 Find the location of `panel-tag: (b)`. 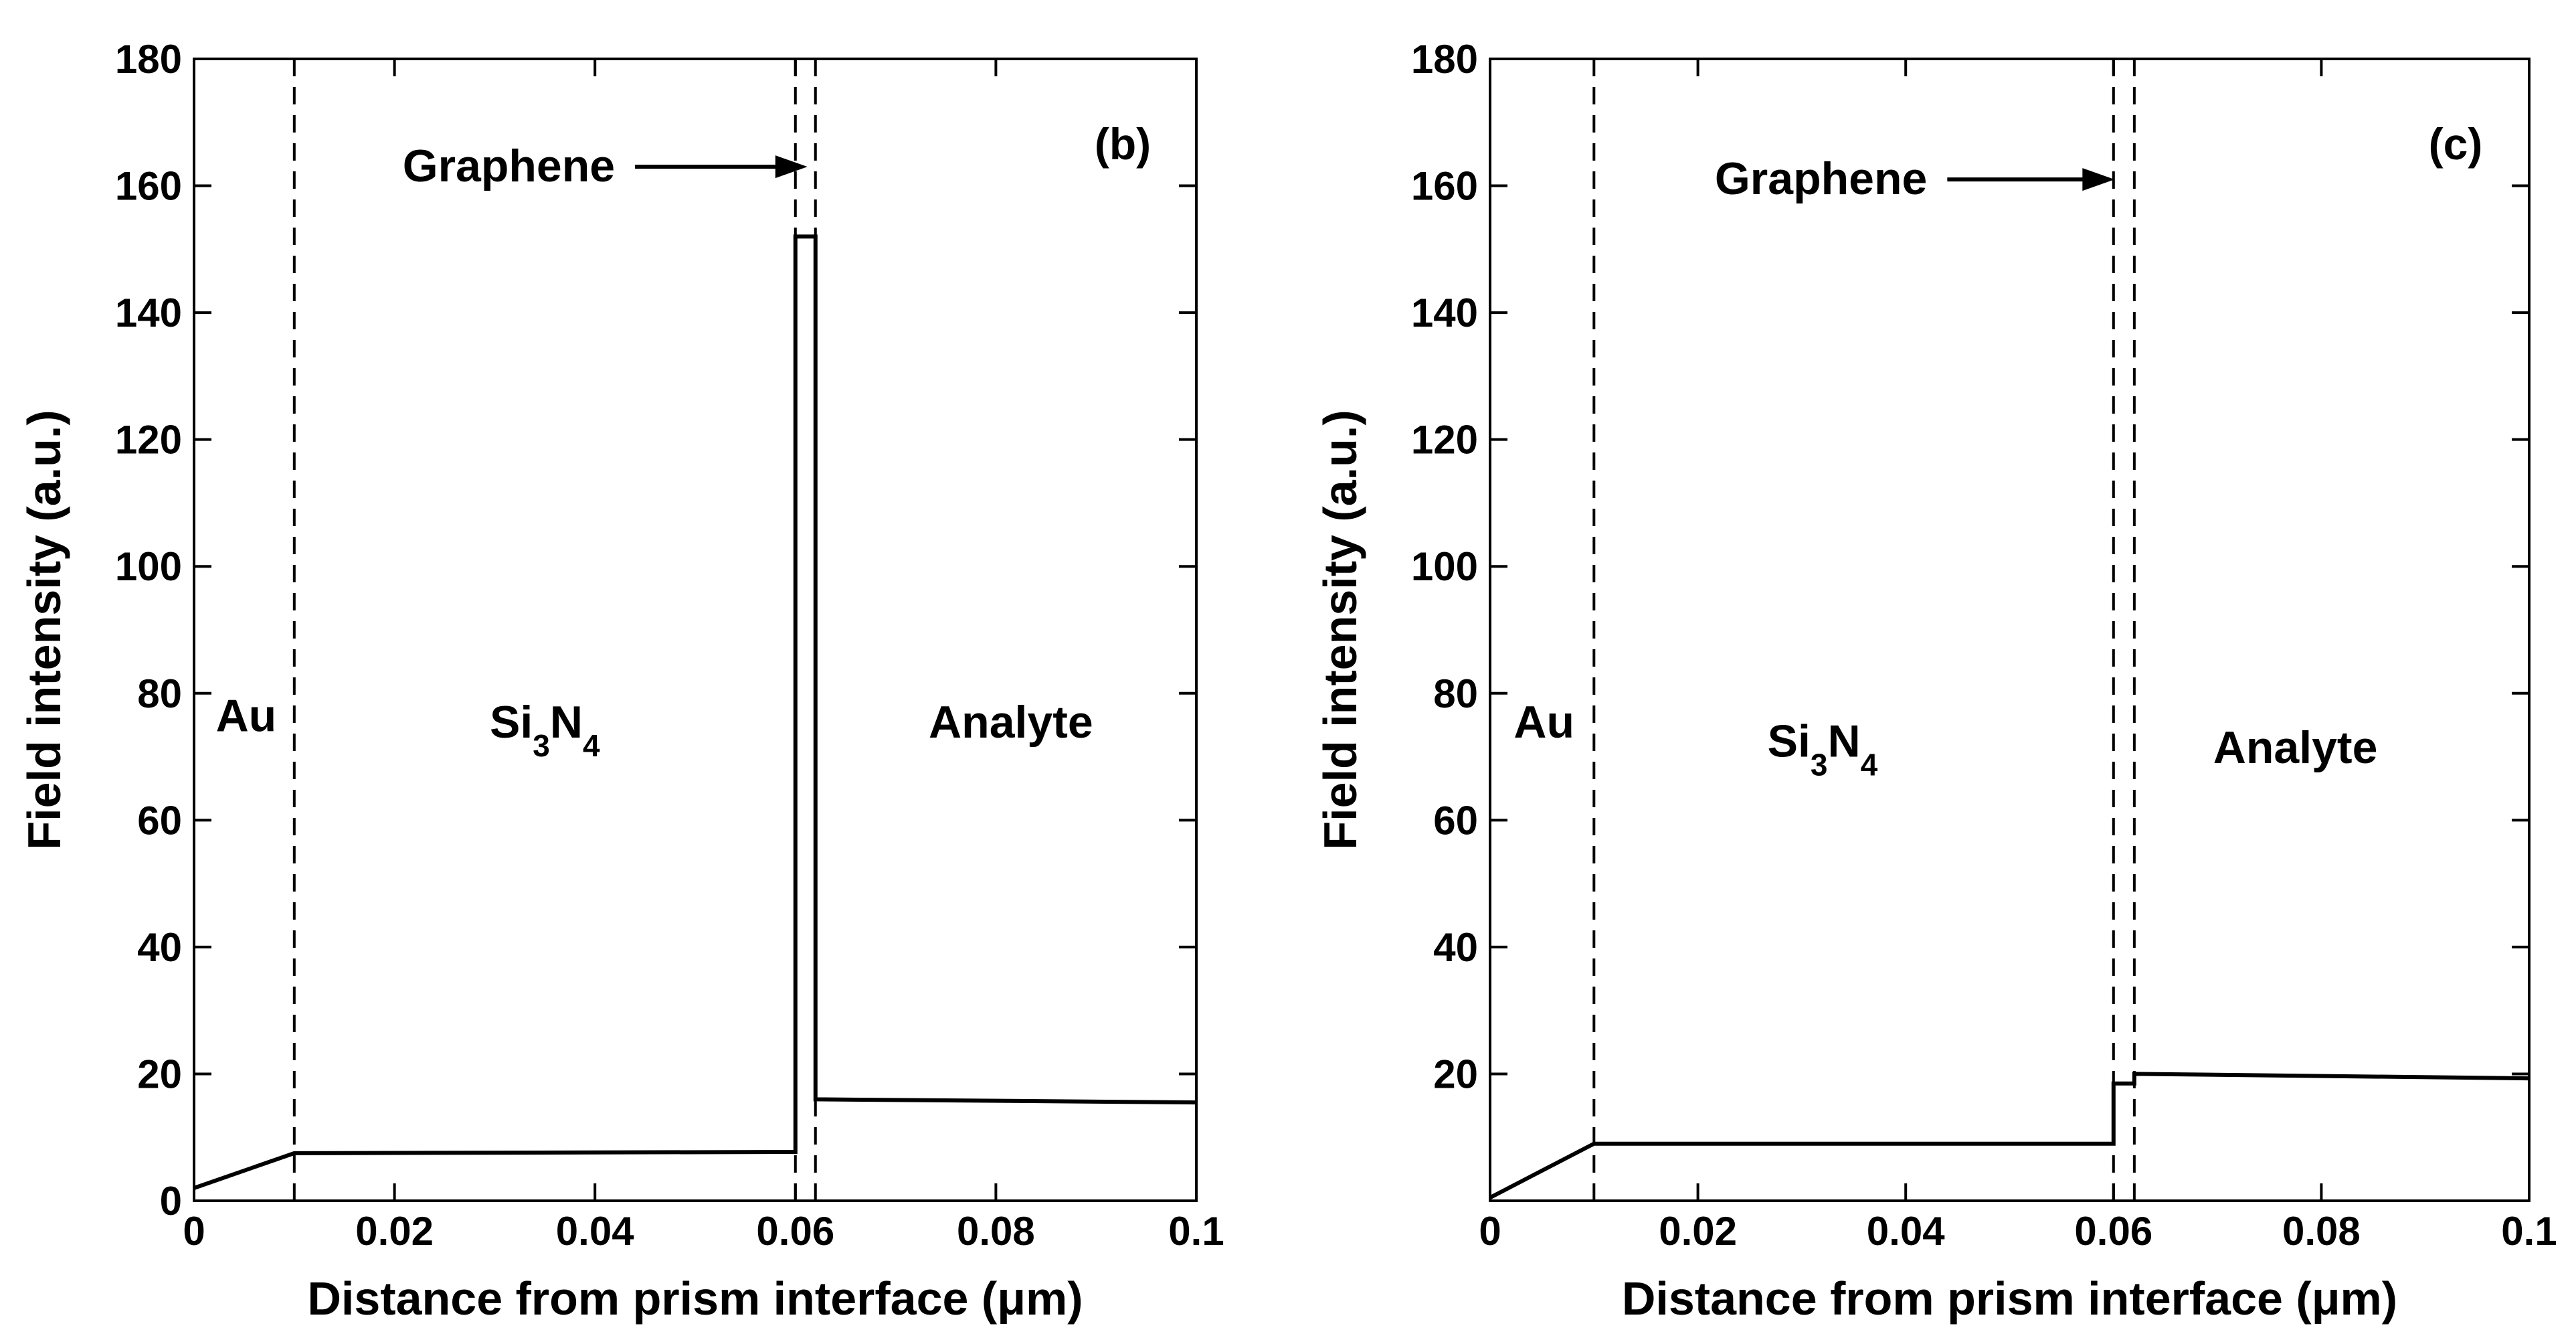

panel-tag: (b) is located at coordinates (1123, 144).